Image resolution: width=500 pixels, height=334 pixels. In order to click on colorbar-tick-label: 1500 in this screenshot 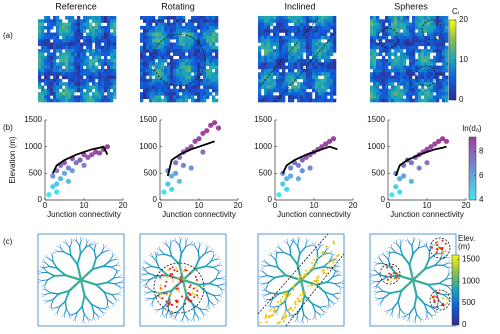, I will do `click(471, 258)`.